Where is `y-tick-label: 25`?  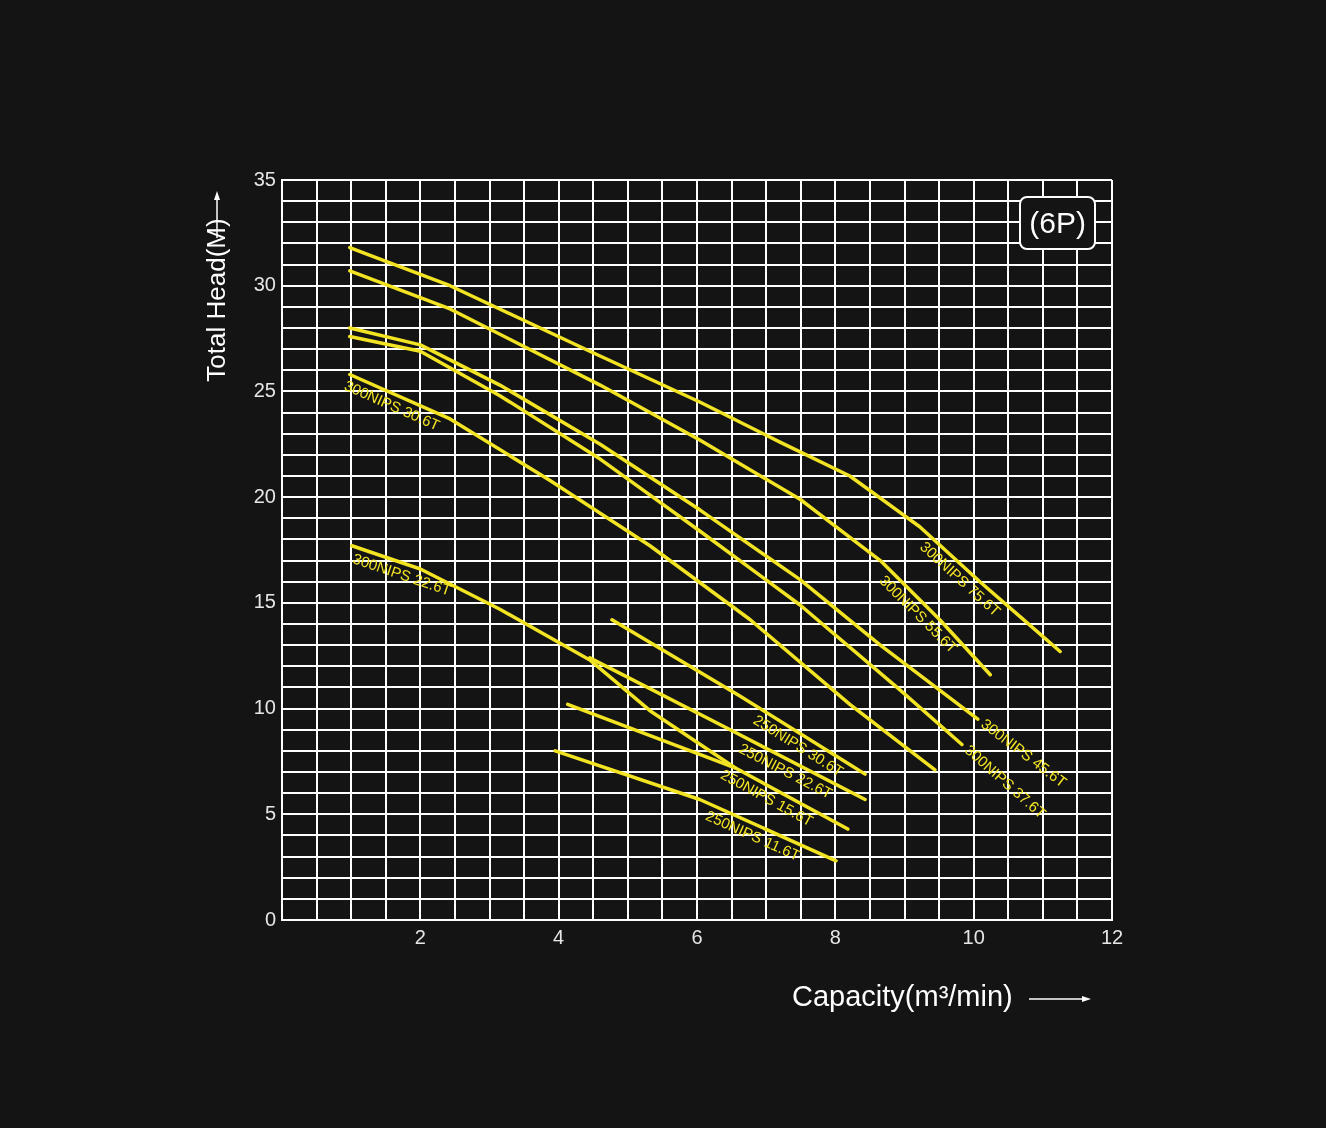
y-tick-label: 25 is located at coordinates (264, 389).